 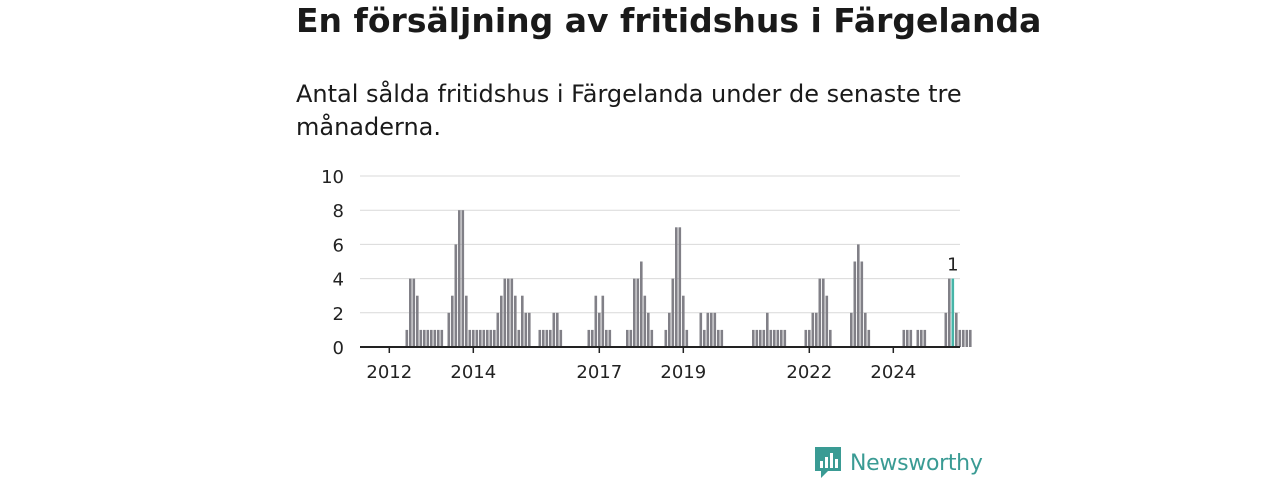 I want to click on y-tick-label: 4, so click(x=338, y=280).